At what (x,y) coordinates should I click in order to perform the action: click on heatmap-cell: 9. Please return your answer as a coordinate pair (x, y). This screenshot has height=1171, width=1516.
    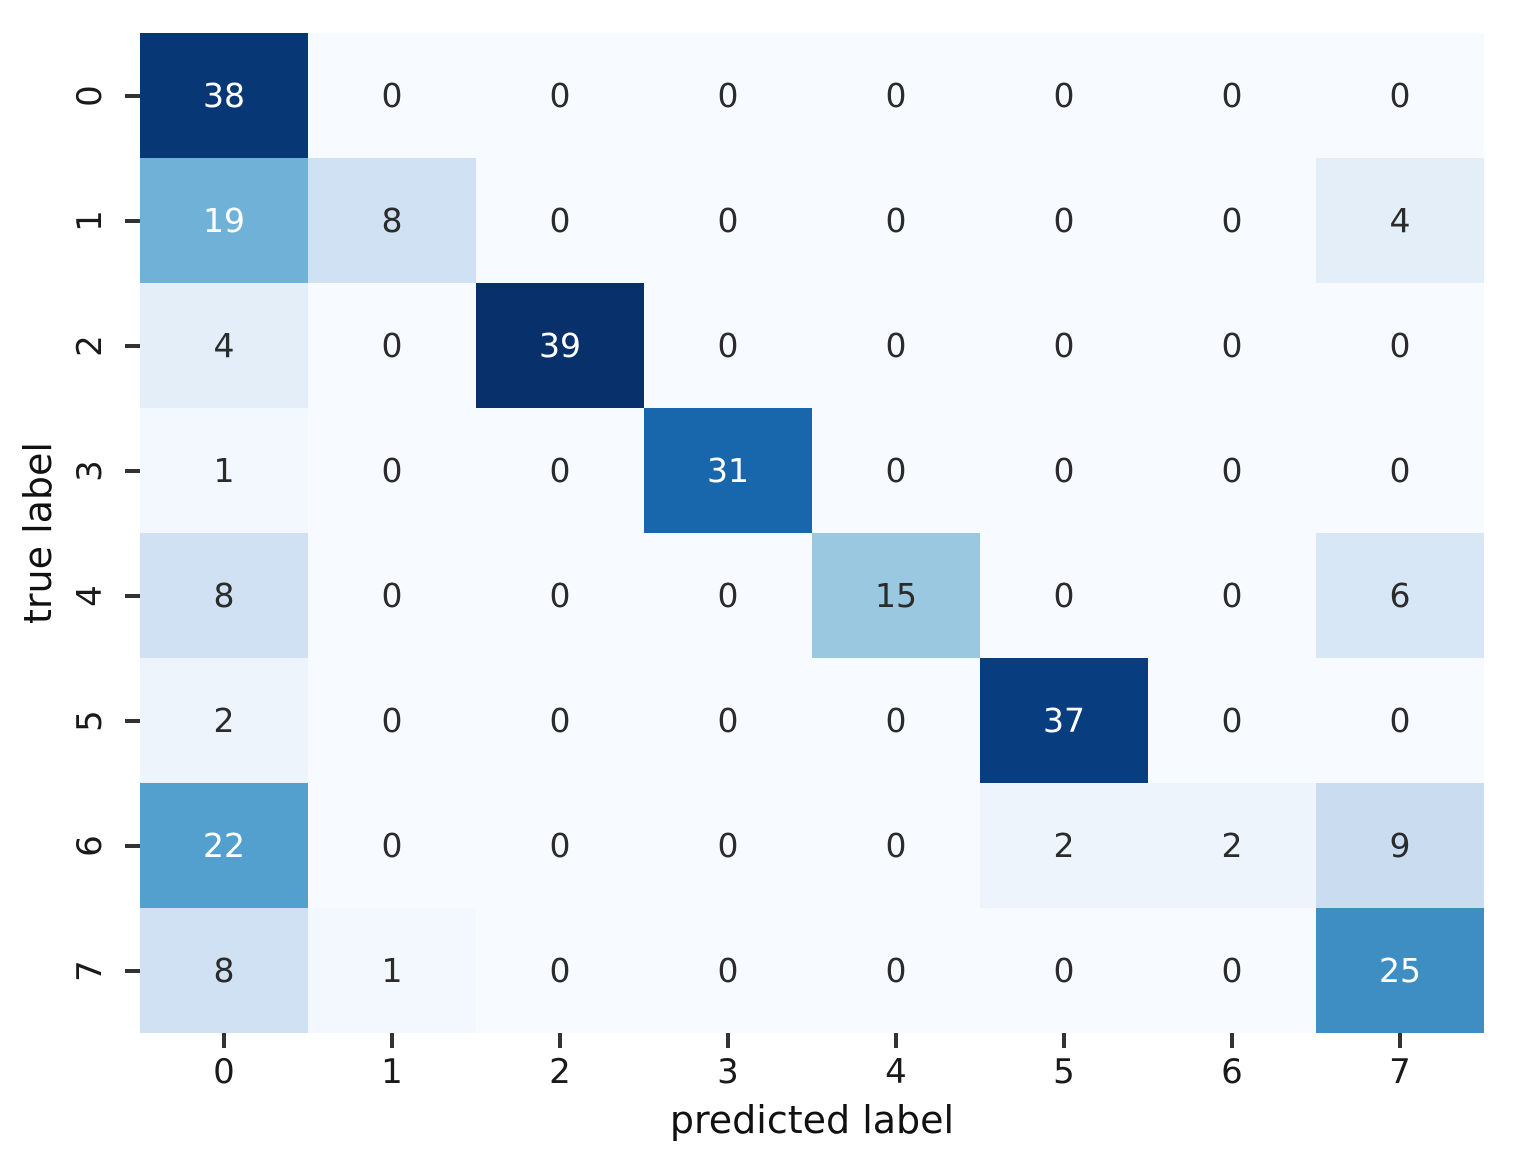
    Looking at the image, I should click on (1400, 845).